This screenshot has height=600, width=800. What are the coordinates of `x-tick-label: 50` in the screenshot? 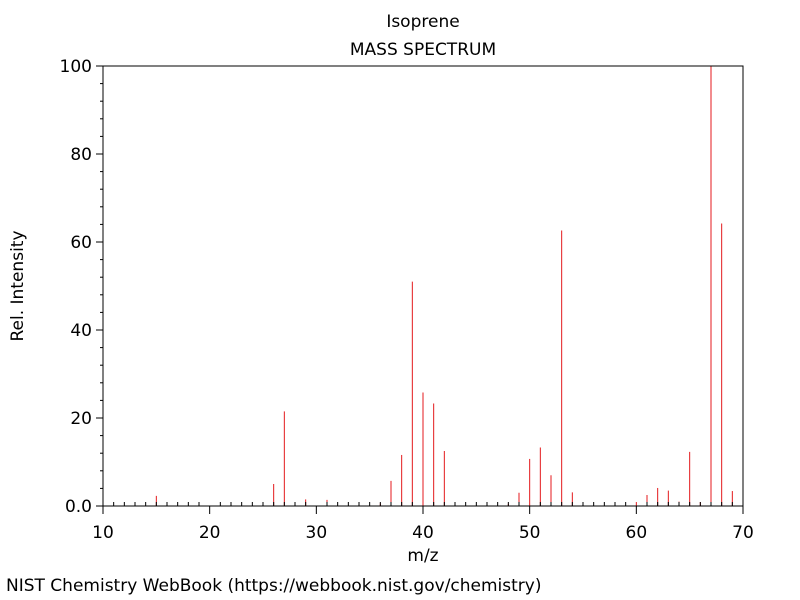 It's located at (530, 533).